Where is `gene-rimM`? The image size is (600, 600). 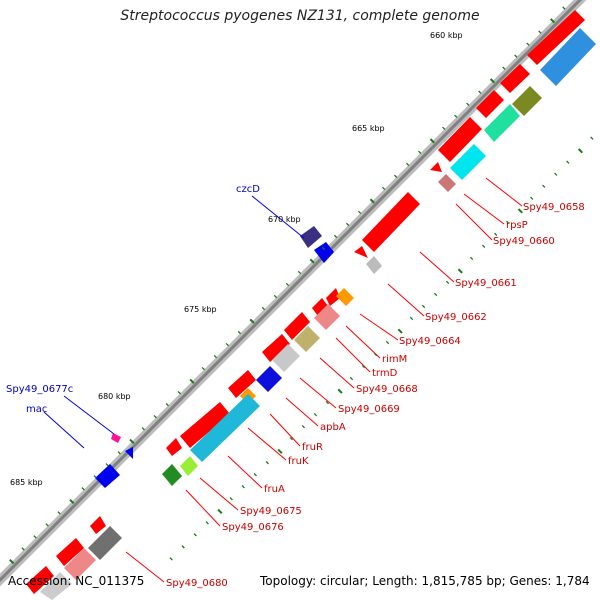
gene-rimM is located at coordinates (320, 307).